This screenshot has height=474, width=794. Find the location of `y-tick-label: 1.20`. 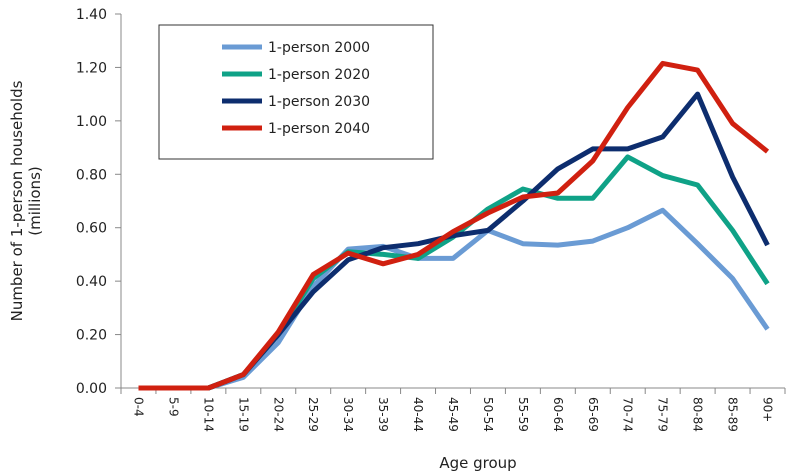

y-tick-label: 1.20 is located at coordinates (91, 68).